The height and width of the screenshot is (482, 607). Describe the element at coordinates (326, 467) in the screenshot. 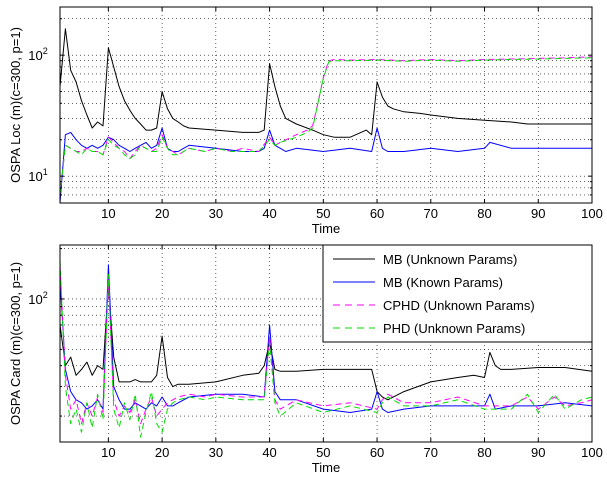

I see `x-axis-label-card: Time` at that location.